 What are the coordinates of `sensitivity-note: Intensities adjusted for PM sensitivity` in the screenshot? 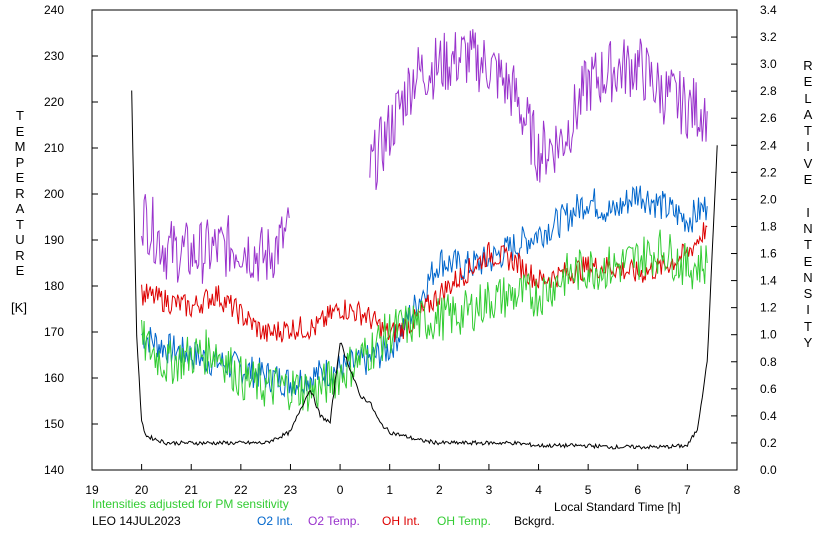 It's located at (190, 504).